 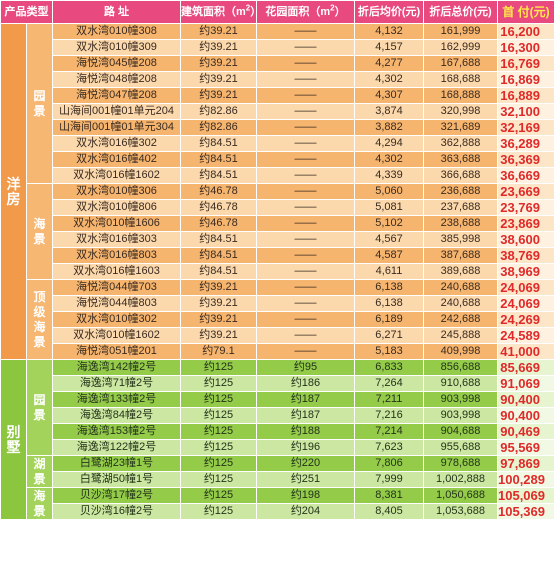 What do you see at coordinates (389, 111) in the screenshot?
I see `unit-price-cell: 3,874` at bounding box center [389, 111].